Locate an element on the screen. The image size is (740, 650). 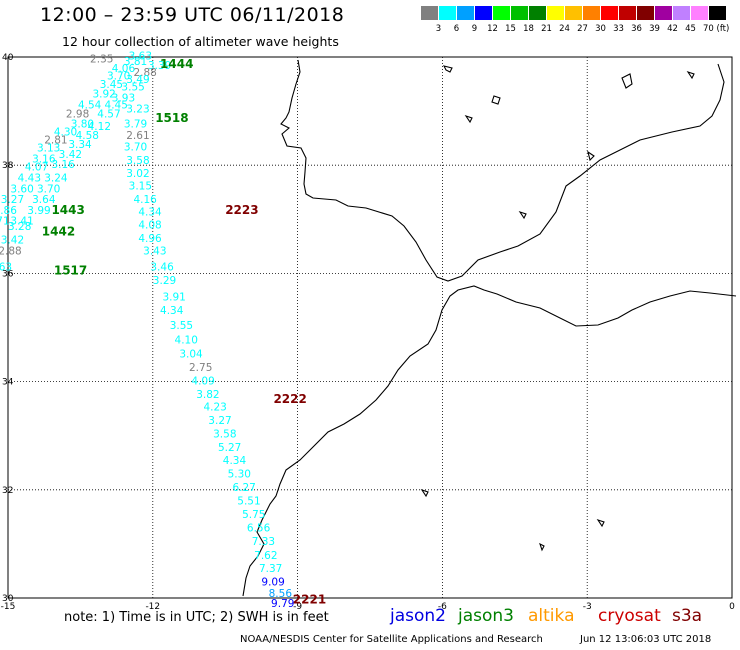
island-h is located at coordinates (690, 75).